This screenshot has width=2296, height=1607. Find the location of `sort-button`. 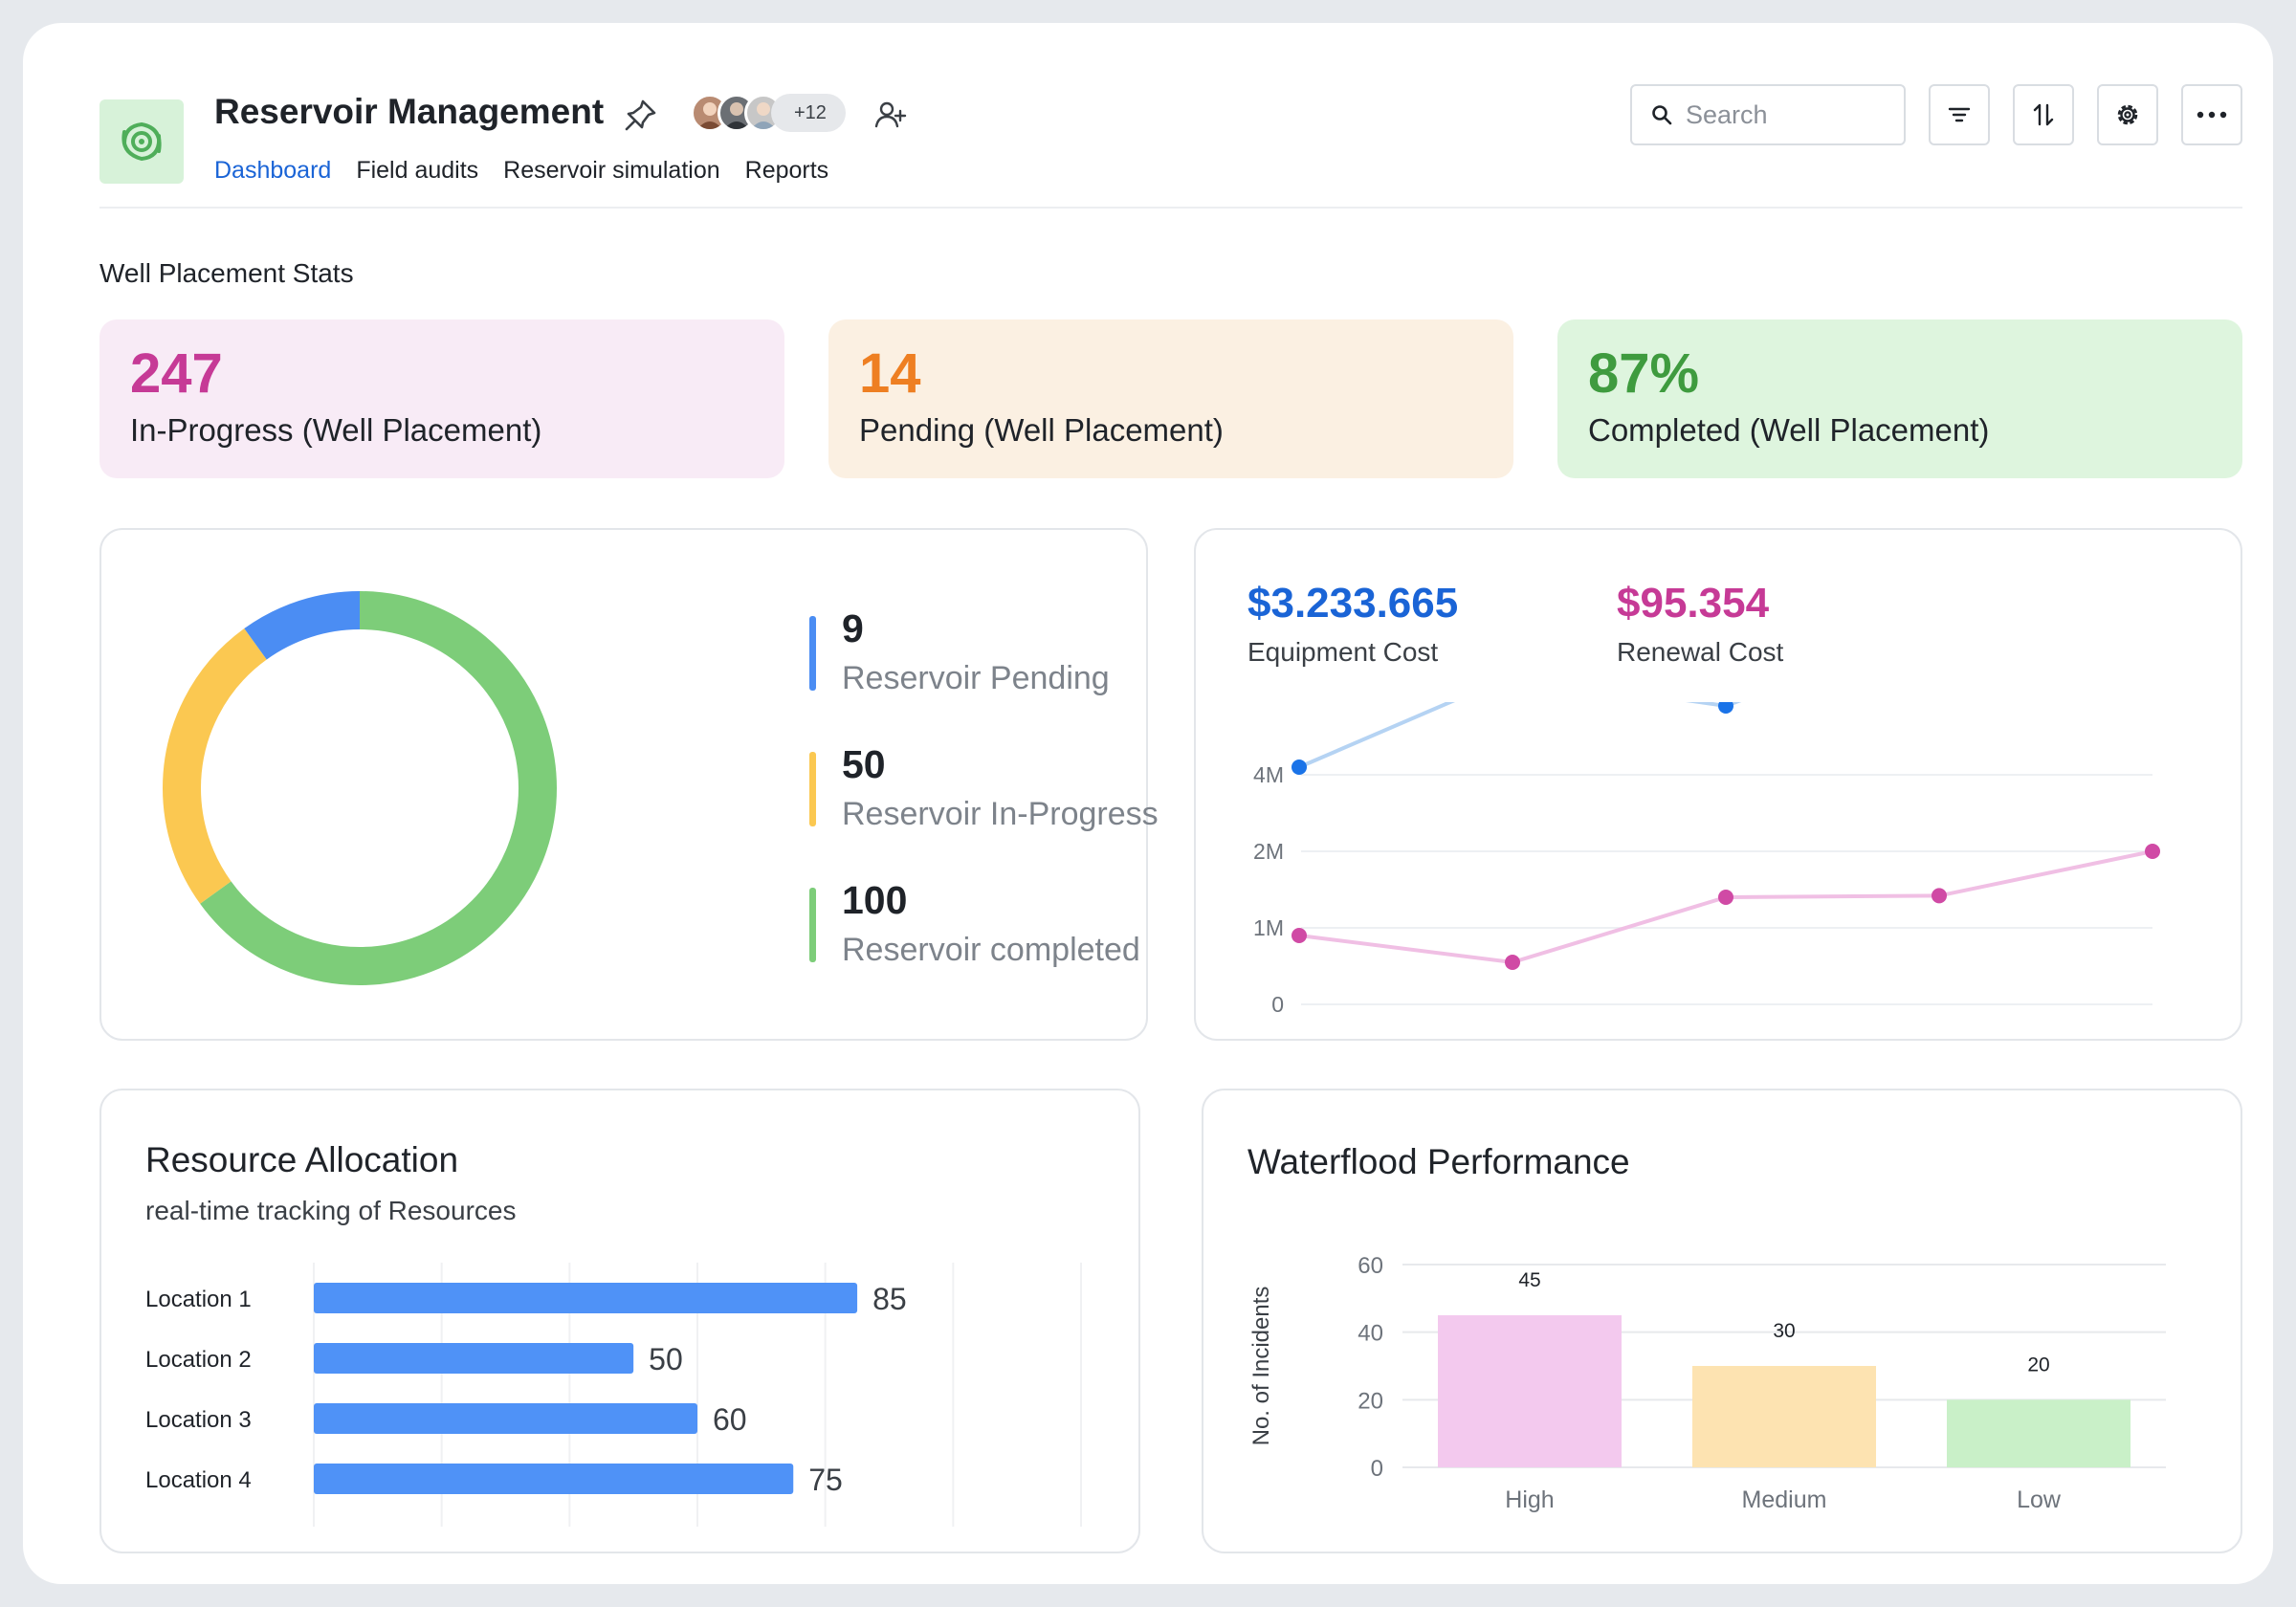

sort-button is located at coordinates (2043, 114).